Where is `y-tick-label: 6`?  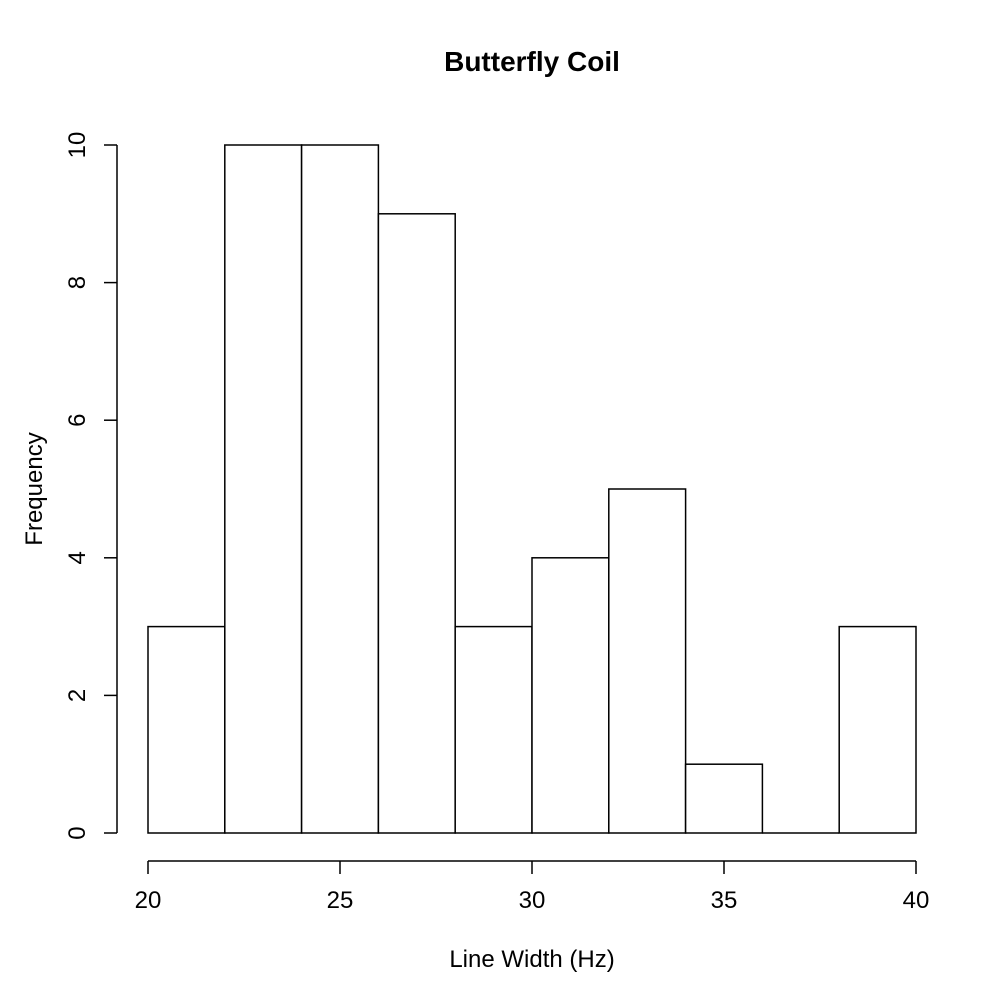 y-tick-label: 6 is located at coordinates (77, 420).